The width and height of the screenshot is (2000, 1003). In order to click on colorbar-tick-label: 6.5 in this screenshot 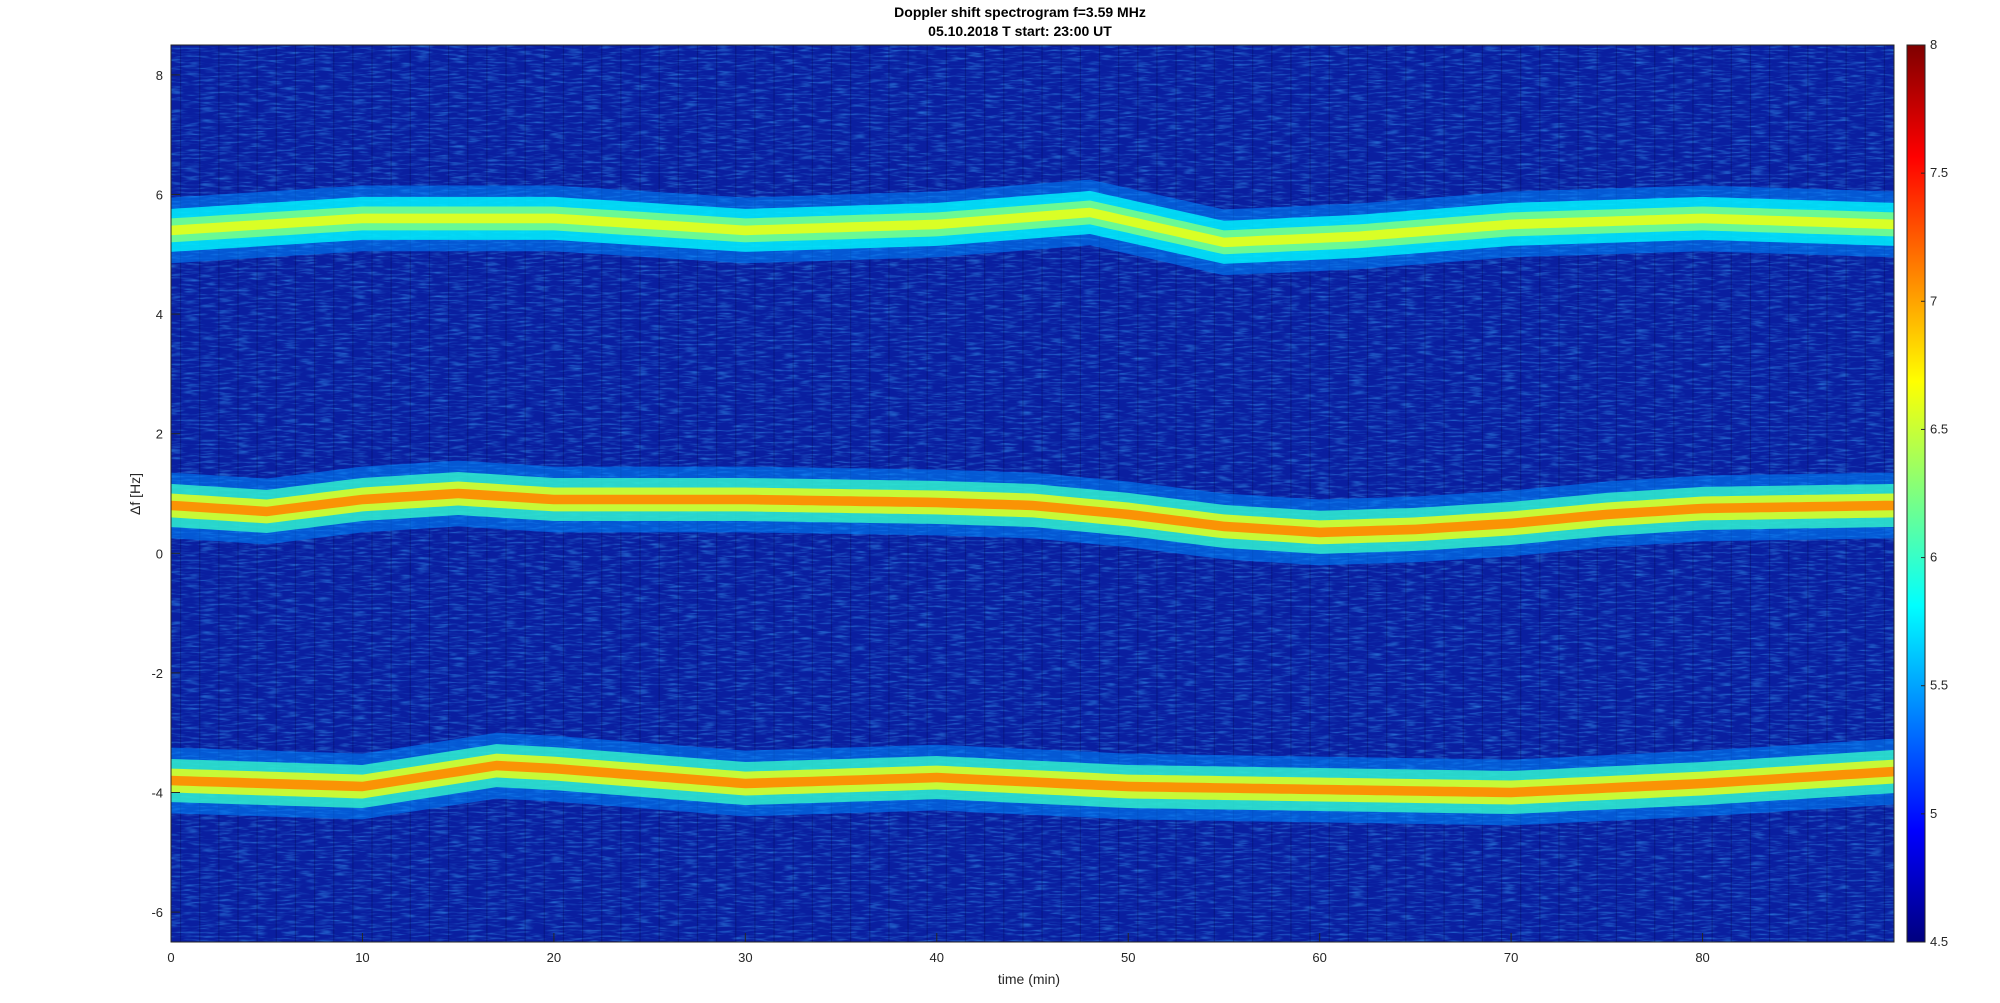, I will do `click(1939, 428)`.